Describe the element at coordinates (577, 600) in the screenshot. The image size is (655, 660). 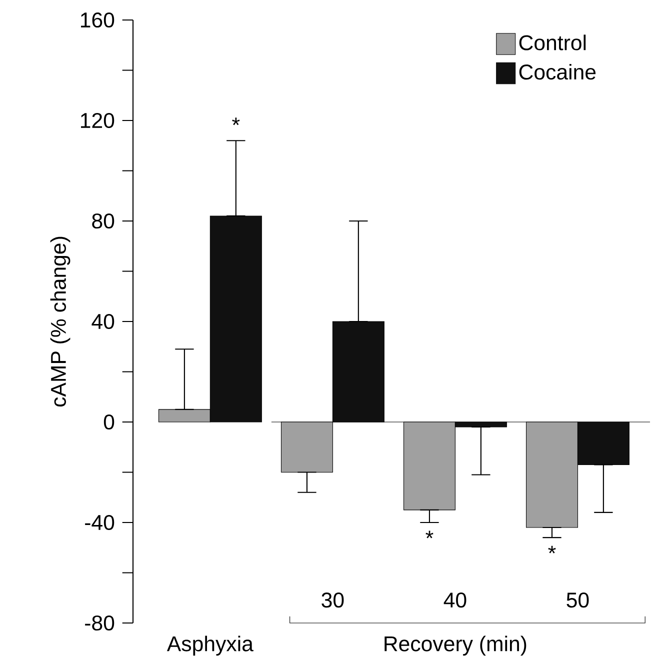
I see `x-tick-label: 50` at that location.